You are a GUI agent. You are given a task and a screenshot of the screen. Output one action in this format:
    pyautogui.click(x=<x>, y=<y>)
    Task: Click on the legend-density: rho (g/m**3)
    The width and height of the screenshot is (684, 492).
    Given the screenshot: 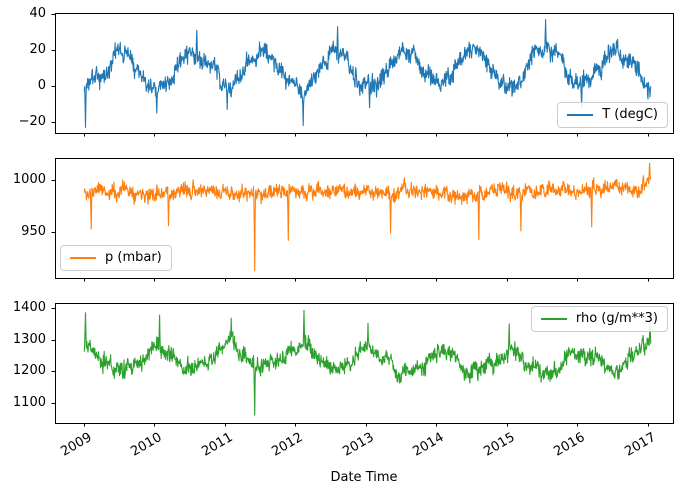 What is the action you would take?
    pyautogui.click(x=599, y=319)
    